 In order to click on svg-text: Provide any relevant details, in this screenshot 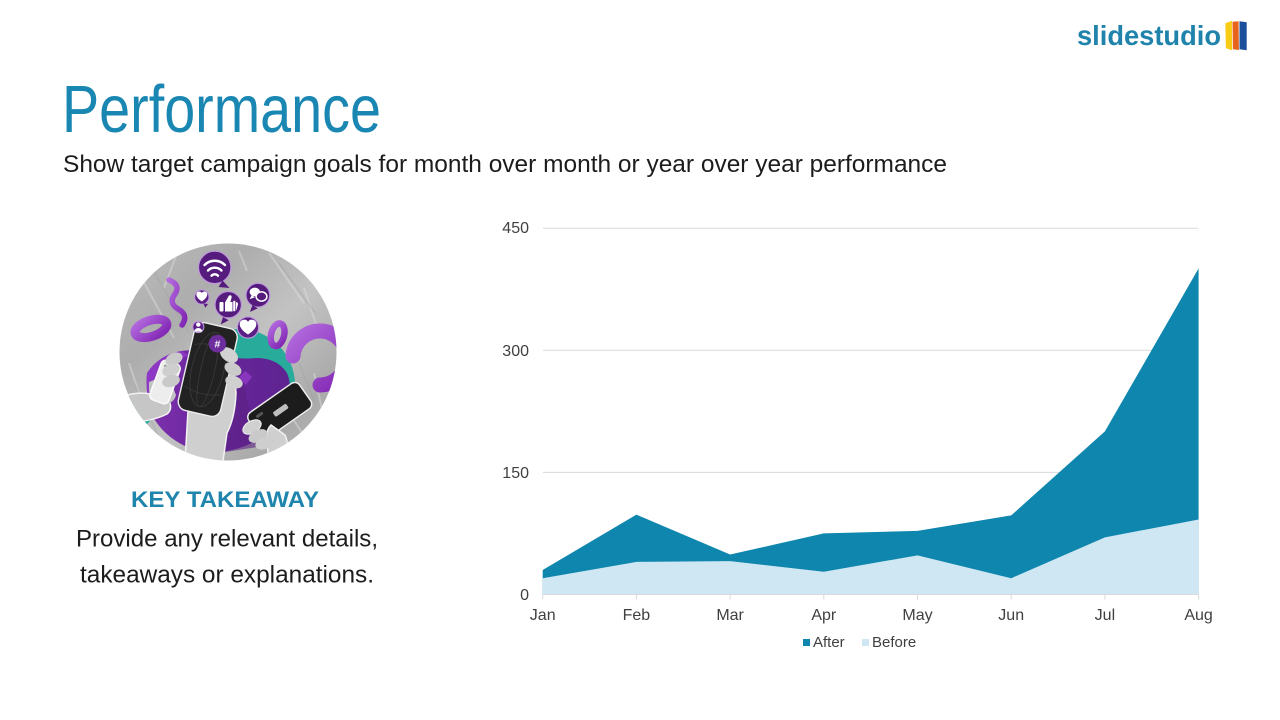, I will do `click(227, 539)`.